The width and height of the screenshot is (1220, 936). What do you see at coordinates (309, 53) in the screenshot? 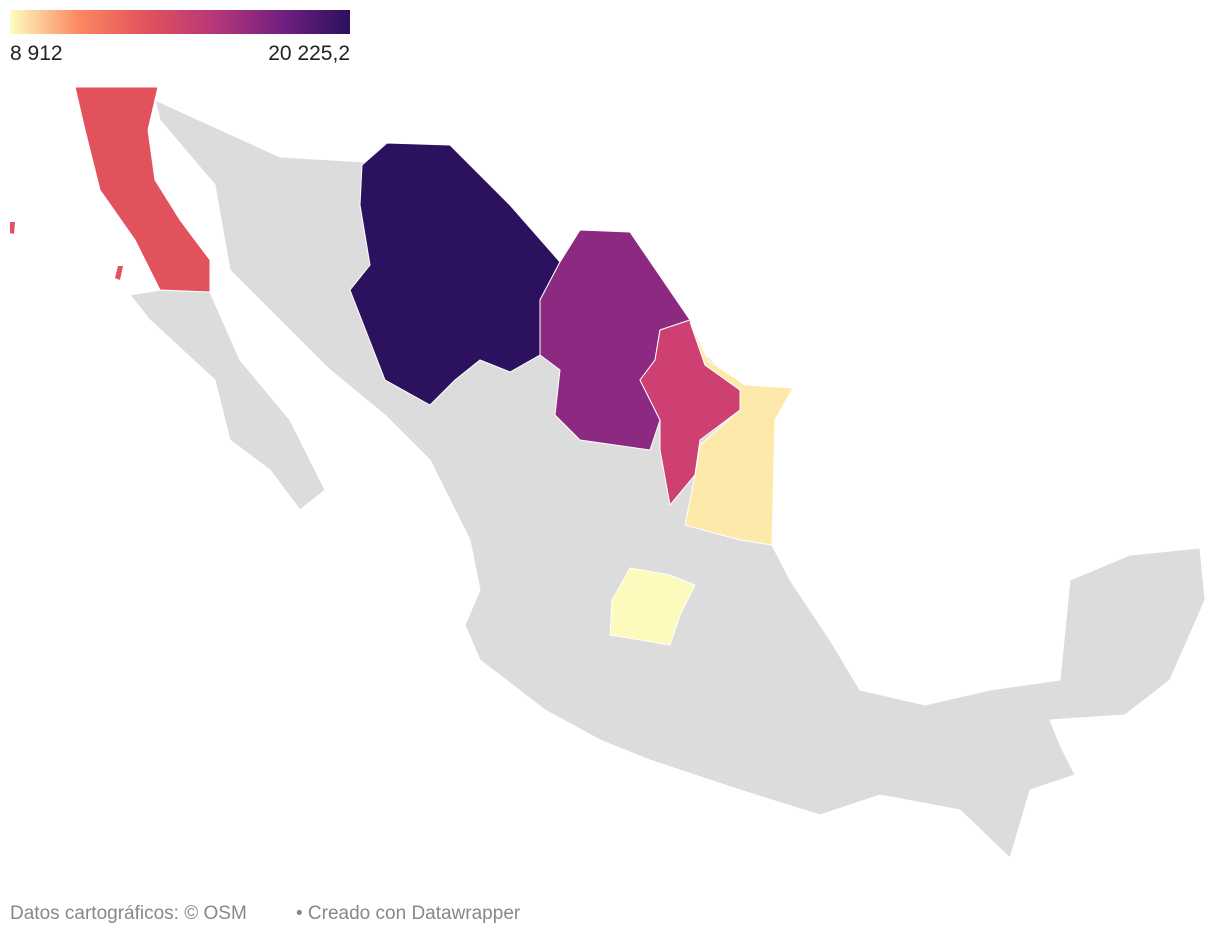
I see `legend-max: 20 225,2` at bounding box center [309, 53].